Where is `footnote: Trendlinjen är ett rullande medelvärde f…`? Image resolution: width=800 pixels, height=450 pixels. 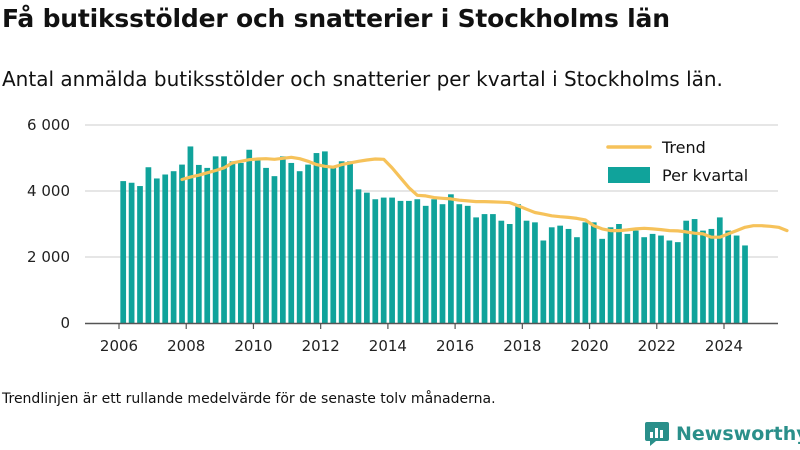
footnote: Trendlinjen är ett rullande medelvärde f… is located at coordinates (249, 399).